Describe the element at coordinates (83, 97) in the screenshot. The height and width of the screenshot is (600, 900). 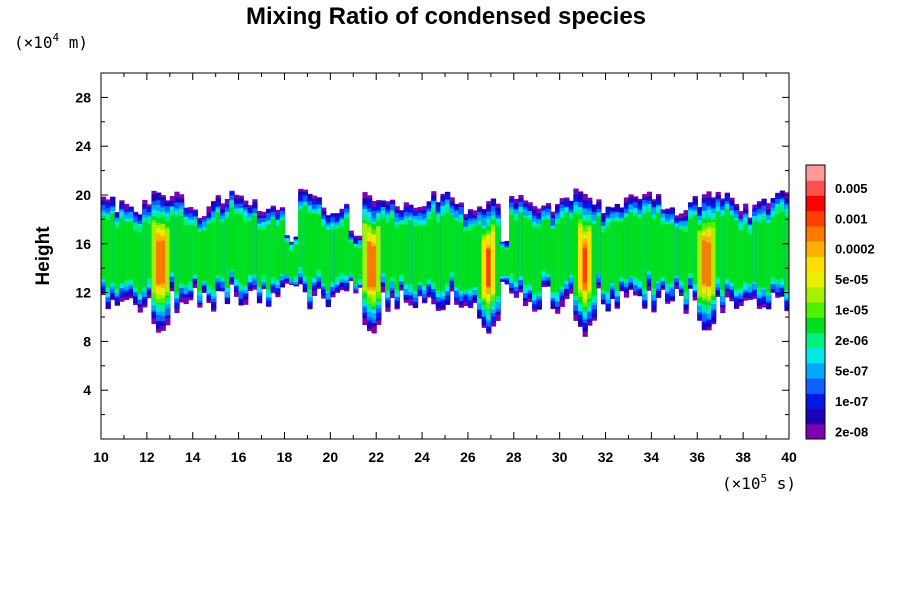
I see `y-tick-label: 28` at that location.